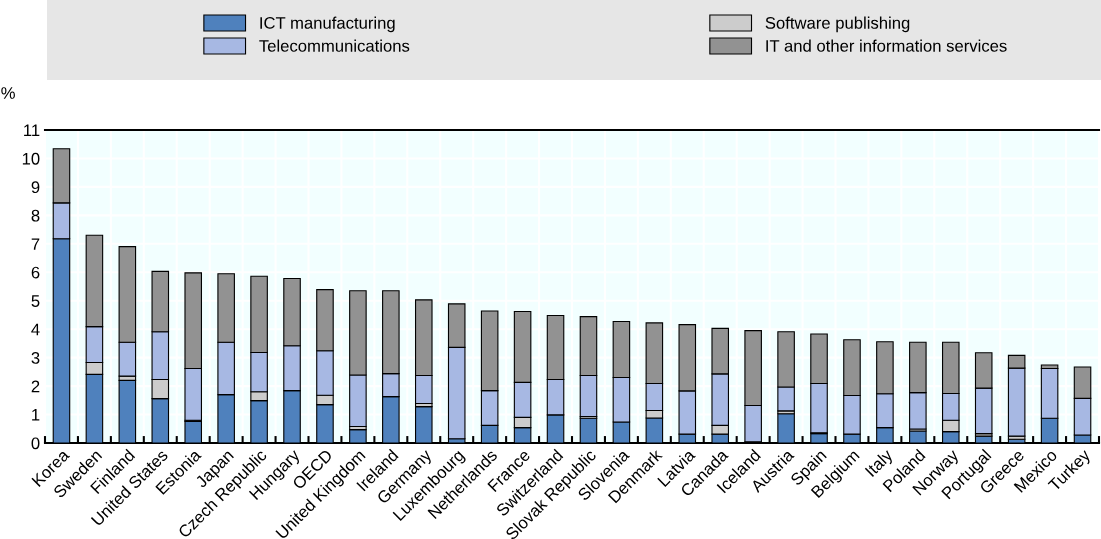 The image size is (1101, 539). What do you see at coordinates (35, 386) in the screenshot?
I see `y-tick-label: 2` at bounding box center [35, 386].